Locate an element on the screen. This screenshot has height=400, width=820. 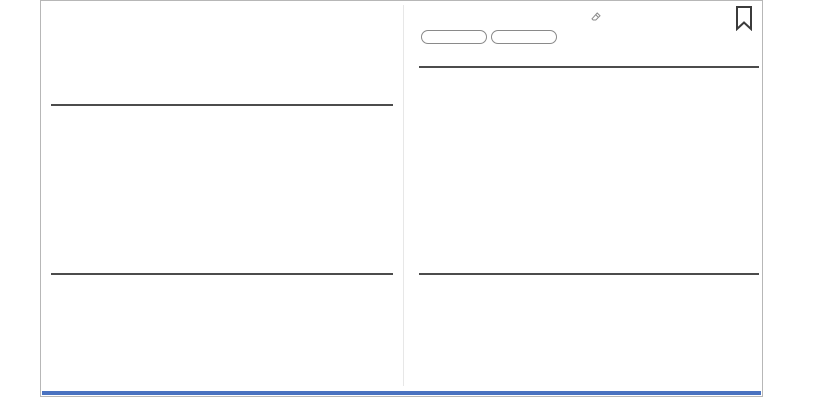
bookmark-icon is located at coordinates (744, 18).